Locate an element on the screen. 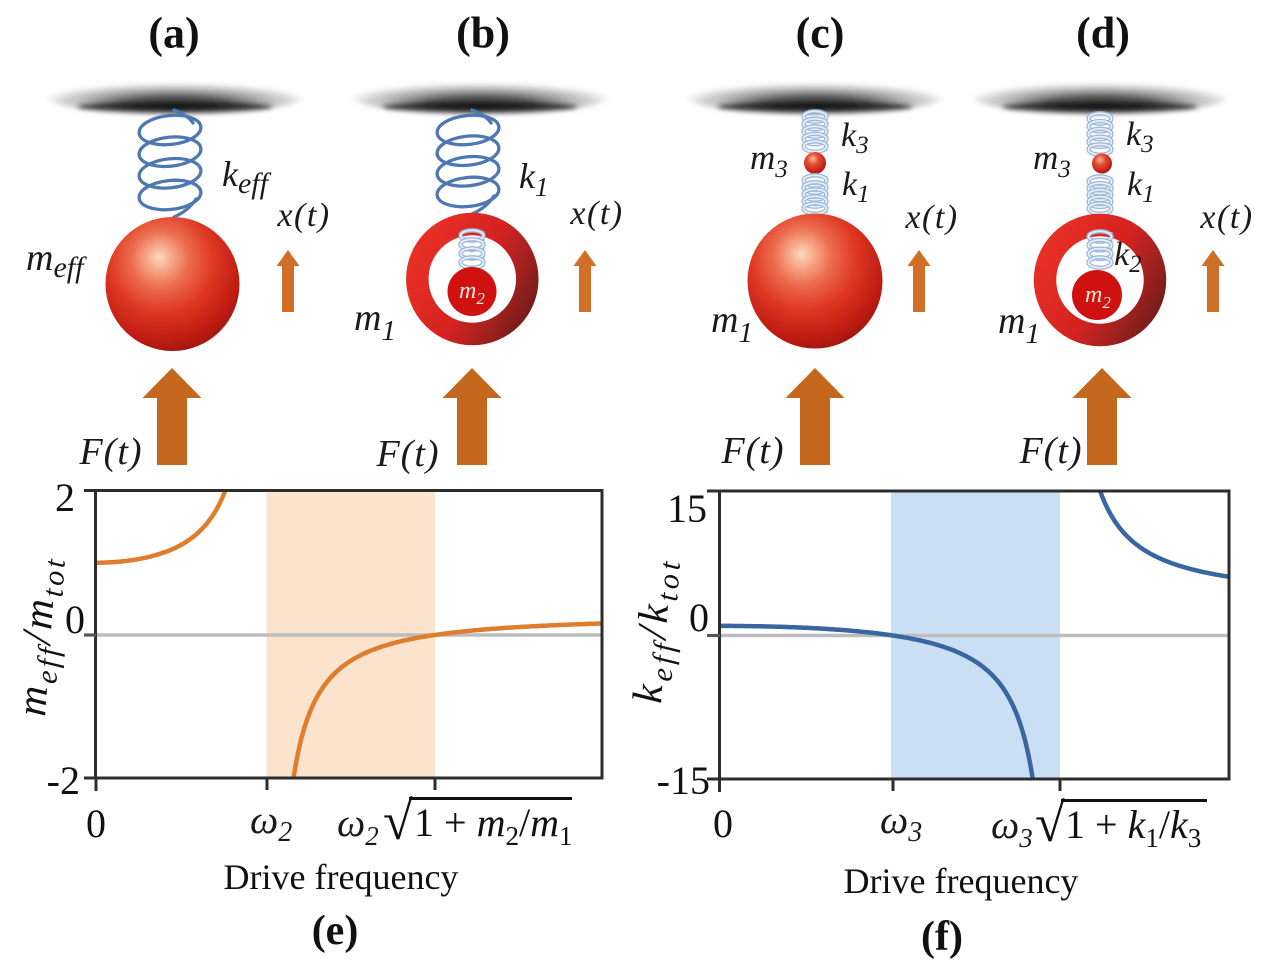 This screenshot has width=1274, height=973. svg-text: 2 is located at coordinates (65, 497).